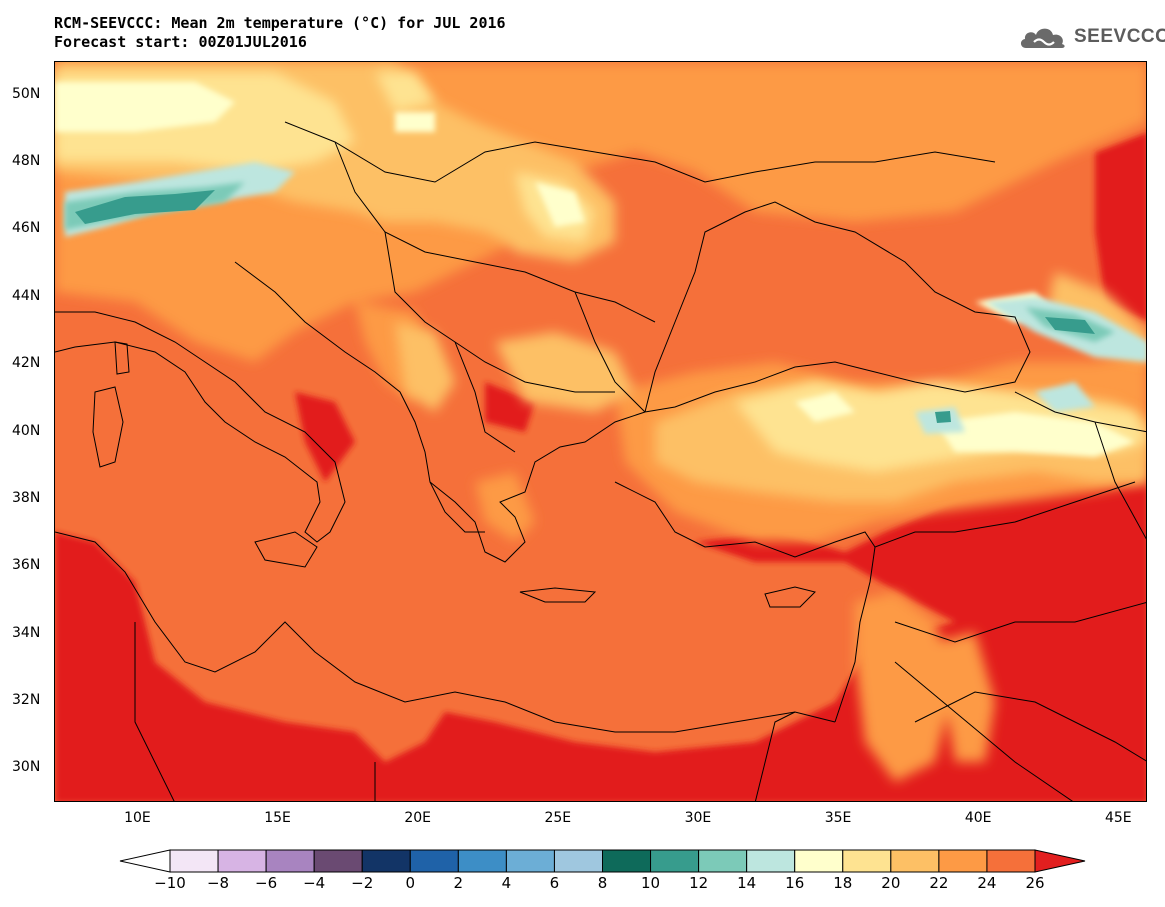 This screenshot has width=1165, height=907. What do you see at coordinates (1118, 818) in the screenshot?
I see `lon-tick-label: 45E` at bounding box center [1118, 818].